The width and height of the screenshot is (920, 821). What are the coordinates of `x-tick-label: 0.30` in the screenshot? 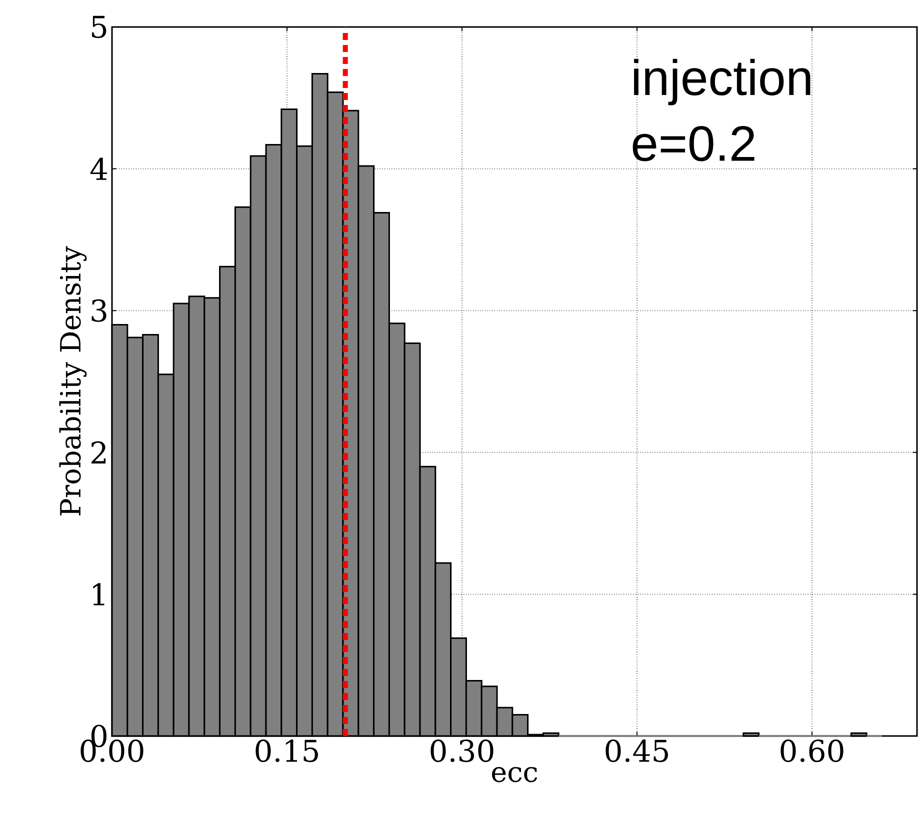 It's located at (462, 751).